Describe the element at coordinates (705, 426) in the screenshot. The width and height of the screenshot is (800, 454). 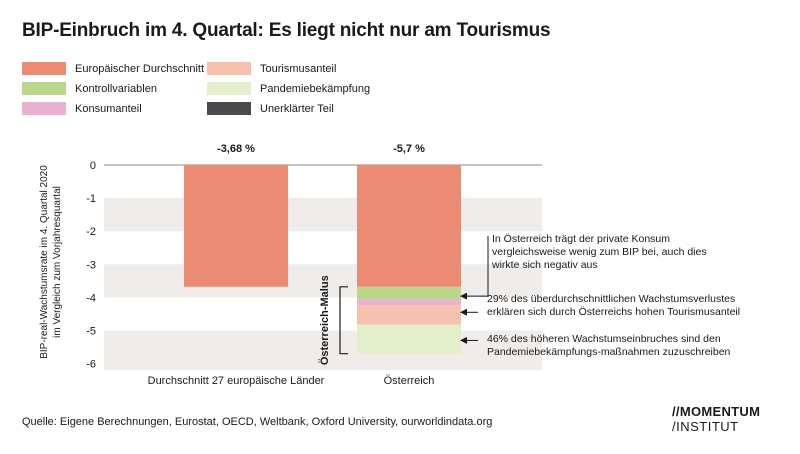
I see `logo-line2: /INSTITUT` at that location.